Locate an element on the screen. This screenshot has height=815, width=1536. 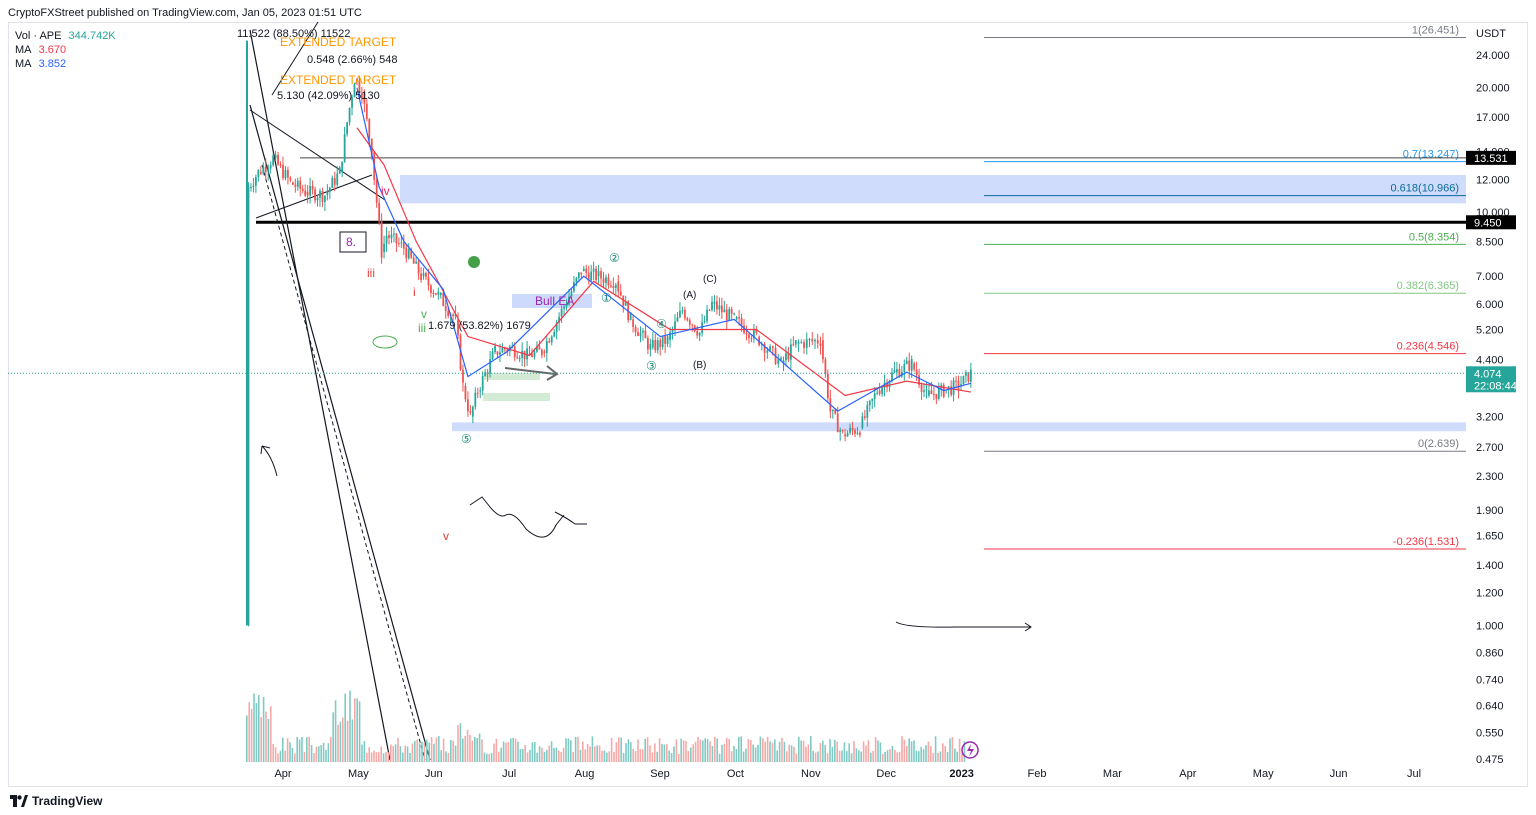
legend-ma2-value: 3.852 is located at coordinates (52, 64).